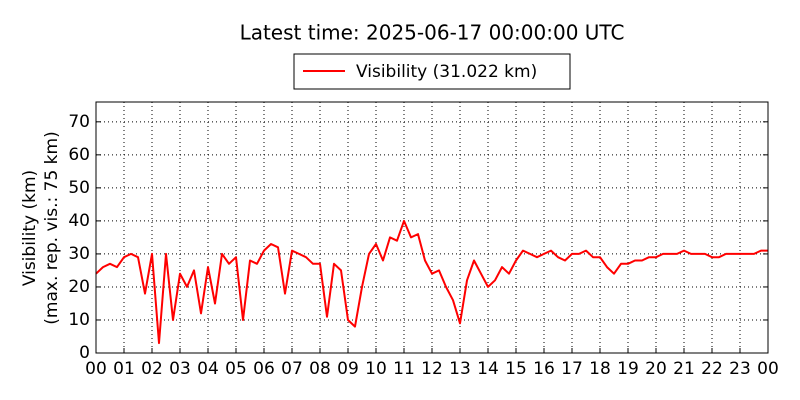 The image size is (800, 400). I want to click on x-tick-label: 23, so click(740, 369).